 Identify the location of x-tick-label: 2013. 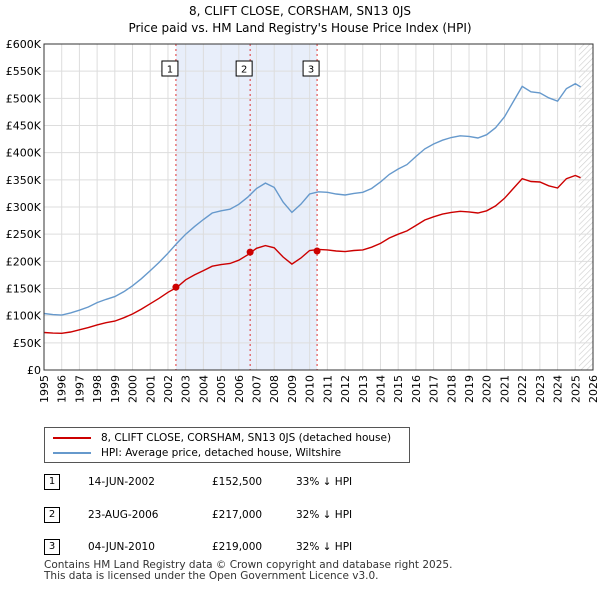
(363, 389).